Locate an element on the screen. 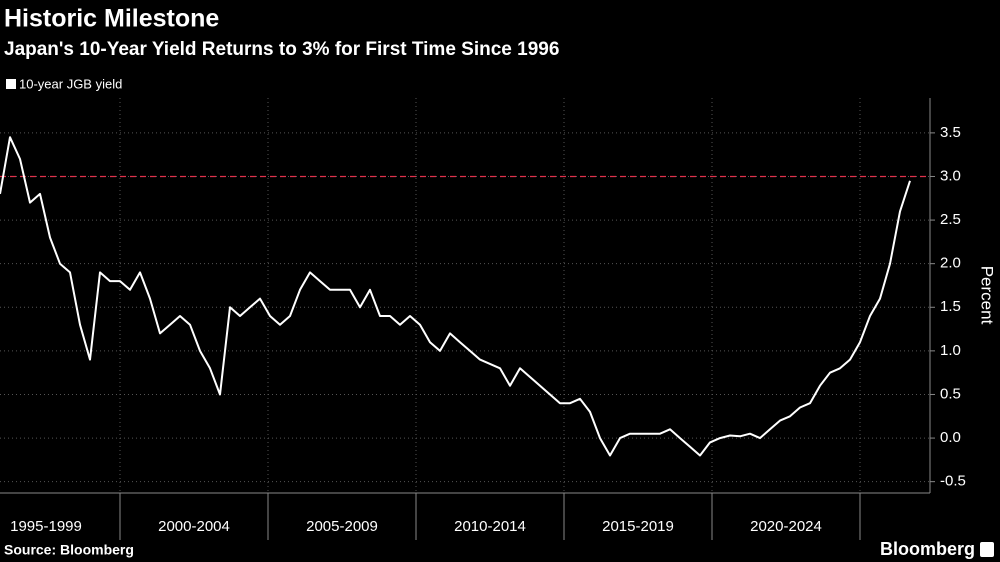 Image resolution: width=1000 pixels, height=562 pixels. brand: Bloomberg is located at coordinates (927, 549).